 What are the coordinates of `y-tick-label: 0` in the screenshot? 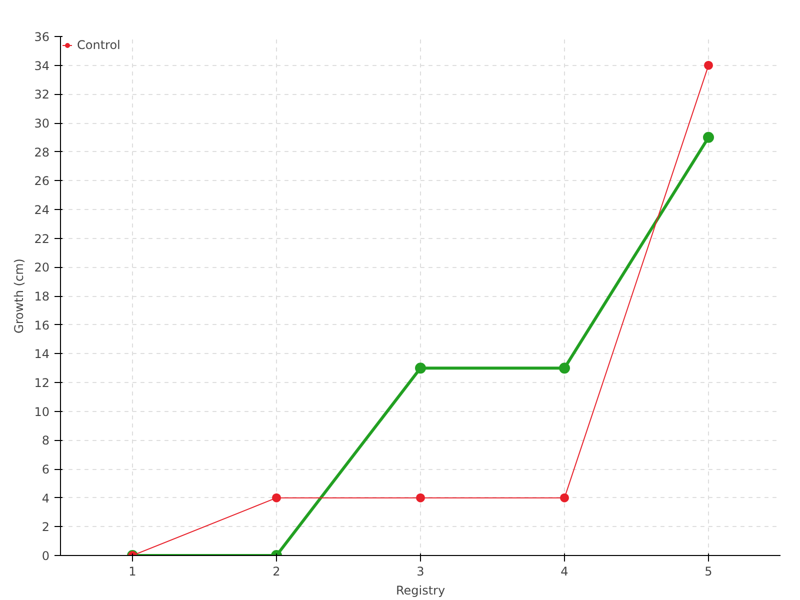 It's located at (46, 556).